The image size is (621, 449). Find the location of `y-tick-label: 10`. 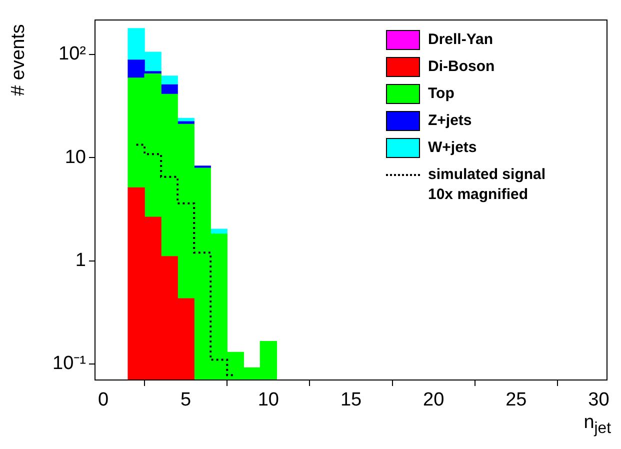

y-tick-label: 10 is located at coordinates (75, 157).